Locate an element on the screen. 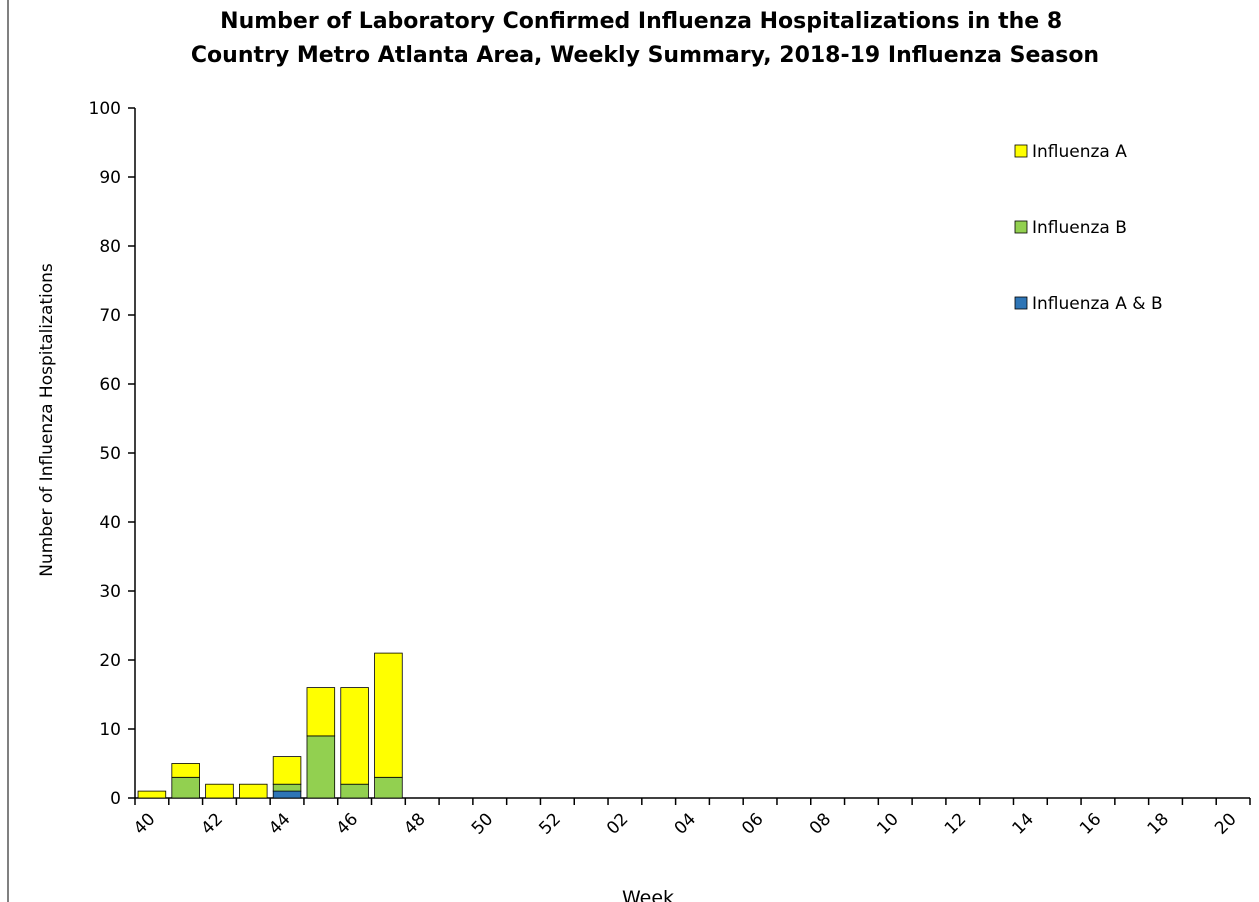 The image size is (1259, 902). y-tick-label: 30 is located at coordinates (110, 592).